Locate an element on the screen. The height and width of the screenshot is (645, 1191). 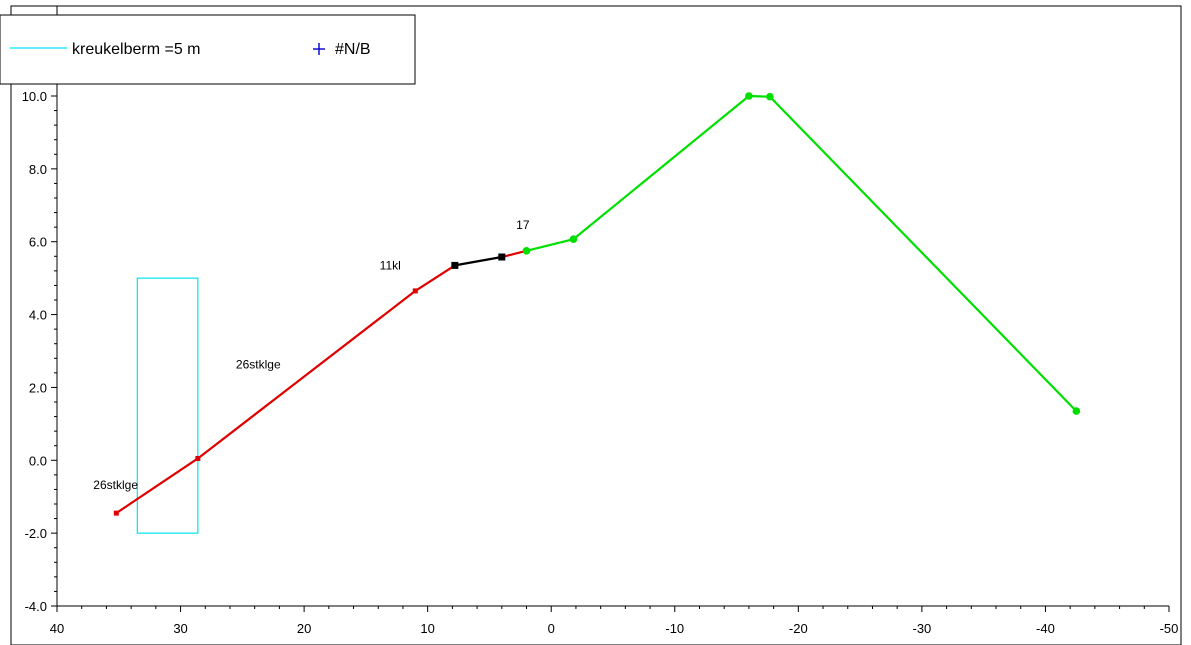
x-tick-label: 30 is located at coordinates (180, 628).